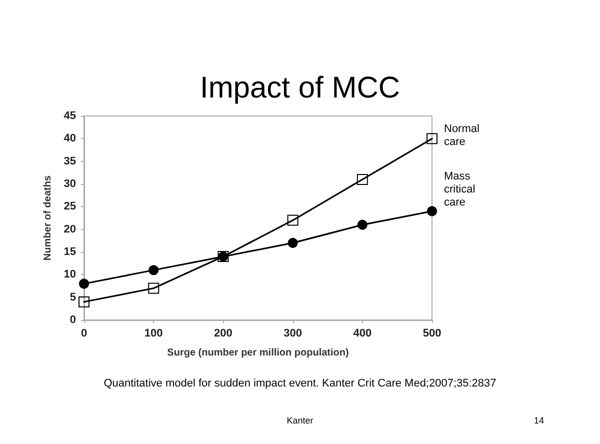  I want to click on chart-title: Impact of MCC, so click(300, 88).